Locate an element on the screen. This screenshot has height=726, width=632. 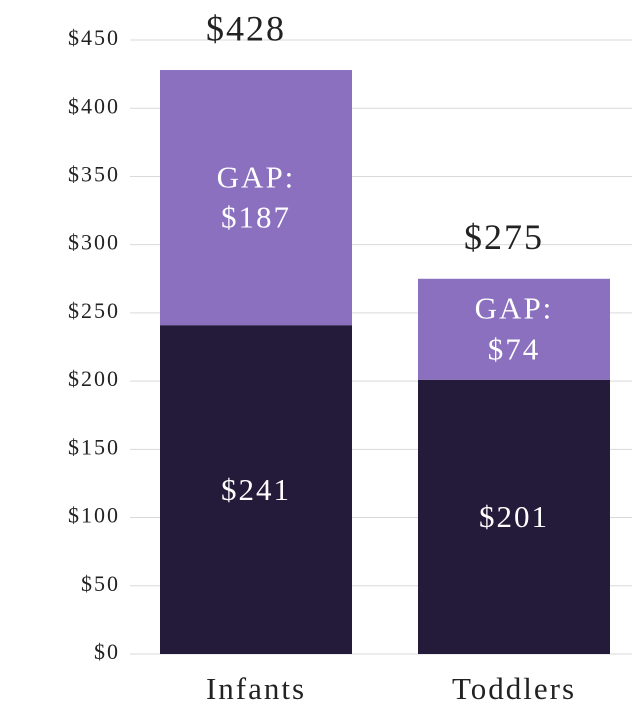
y-tick-label: $450 is located at coordinates (94, 37).